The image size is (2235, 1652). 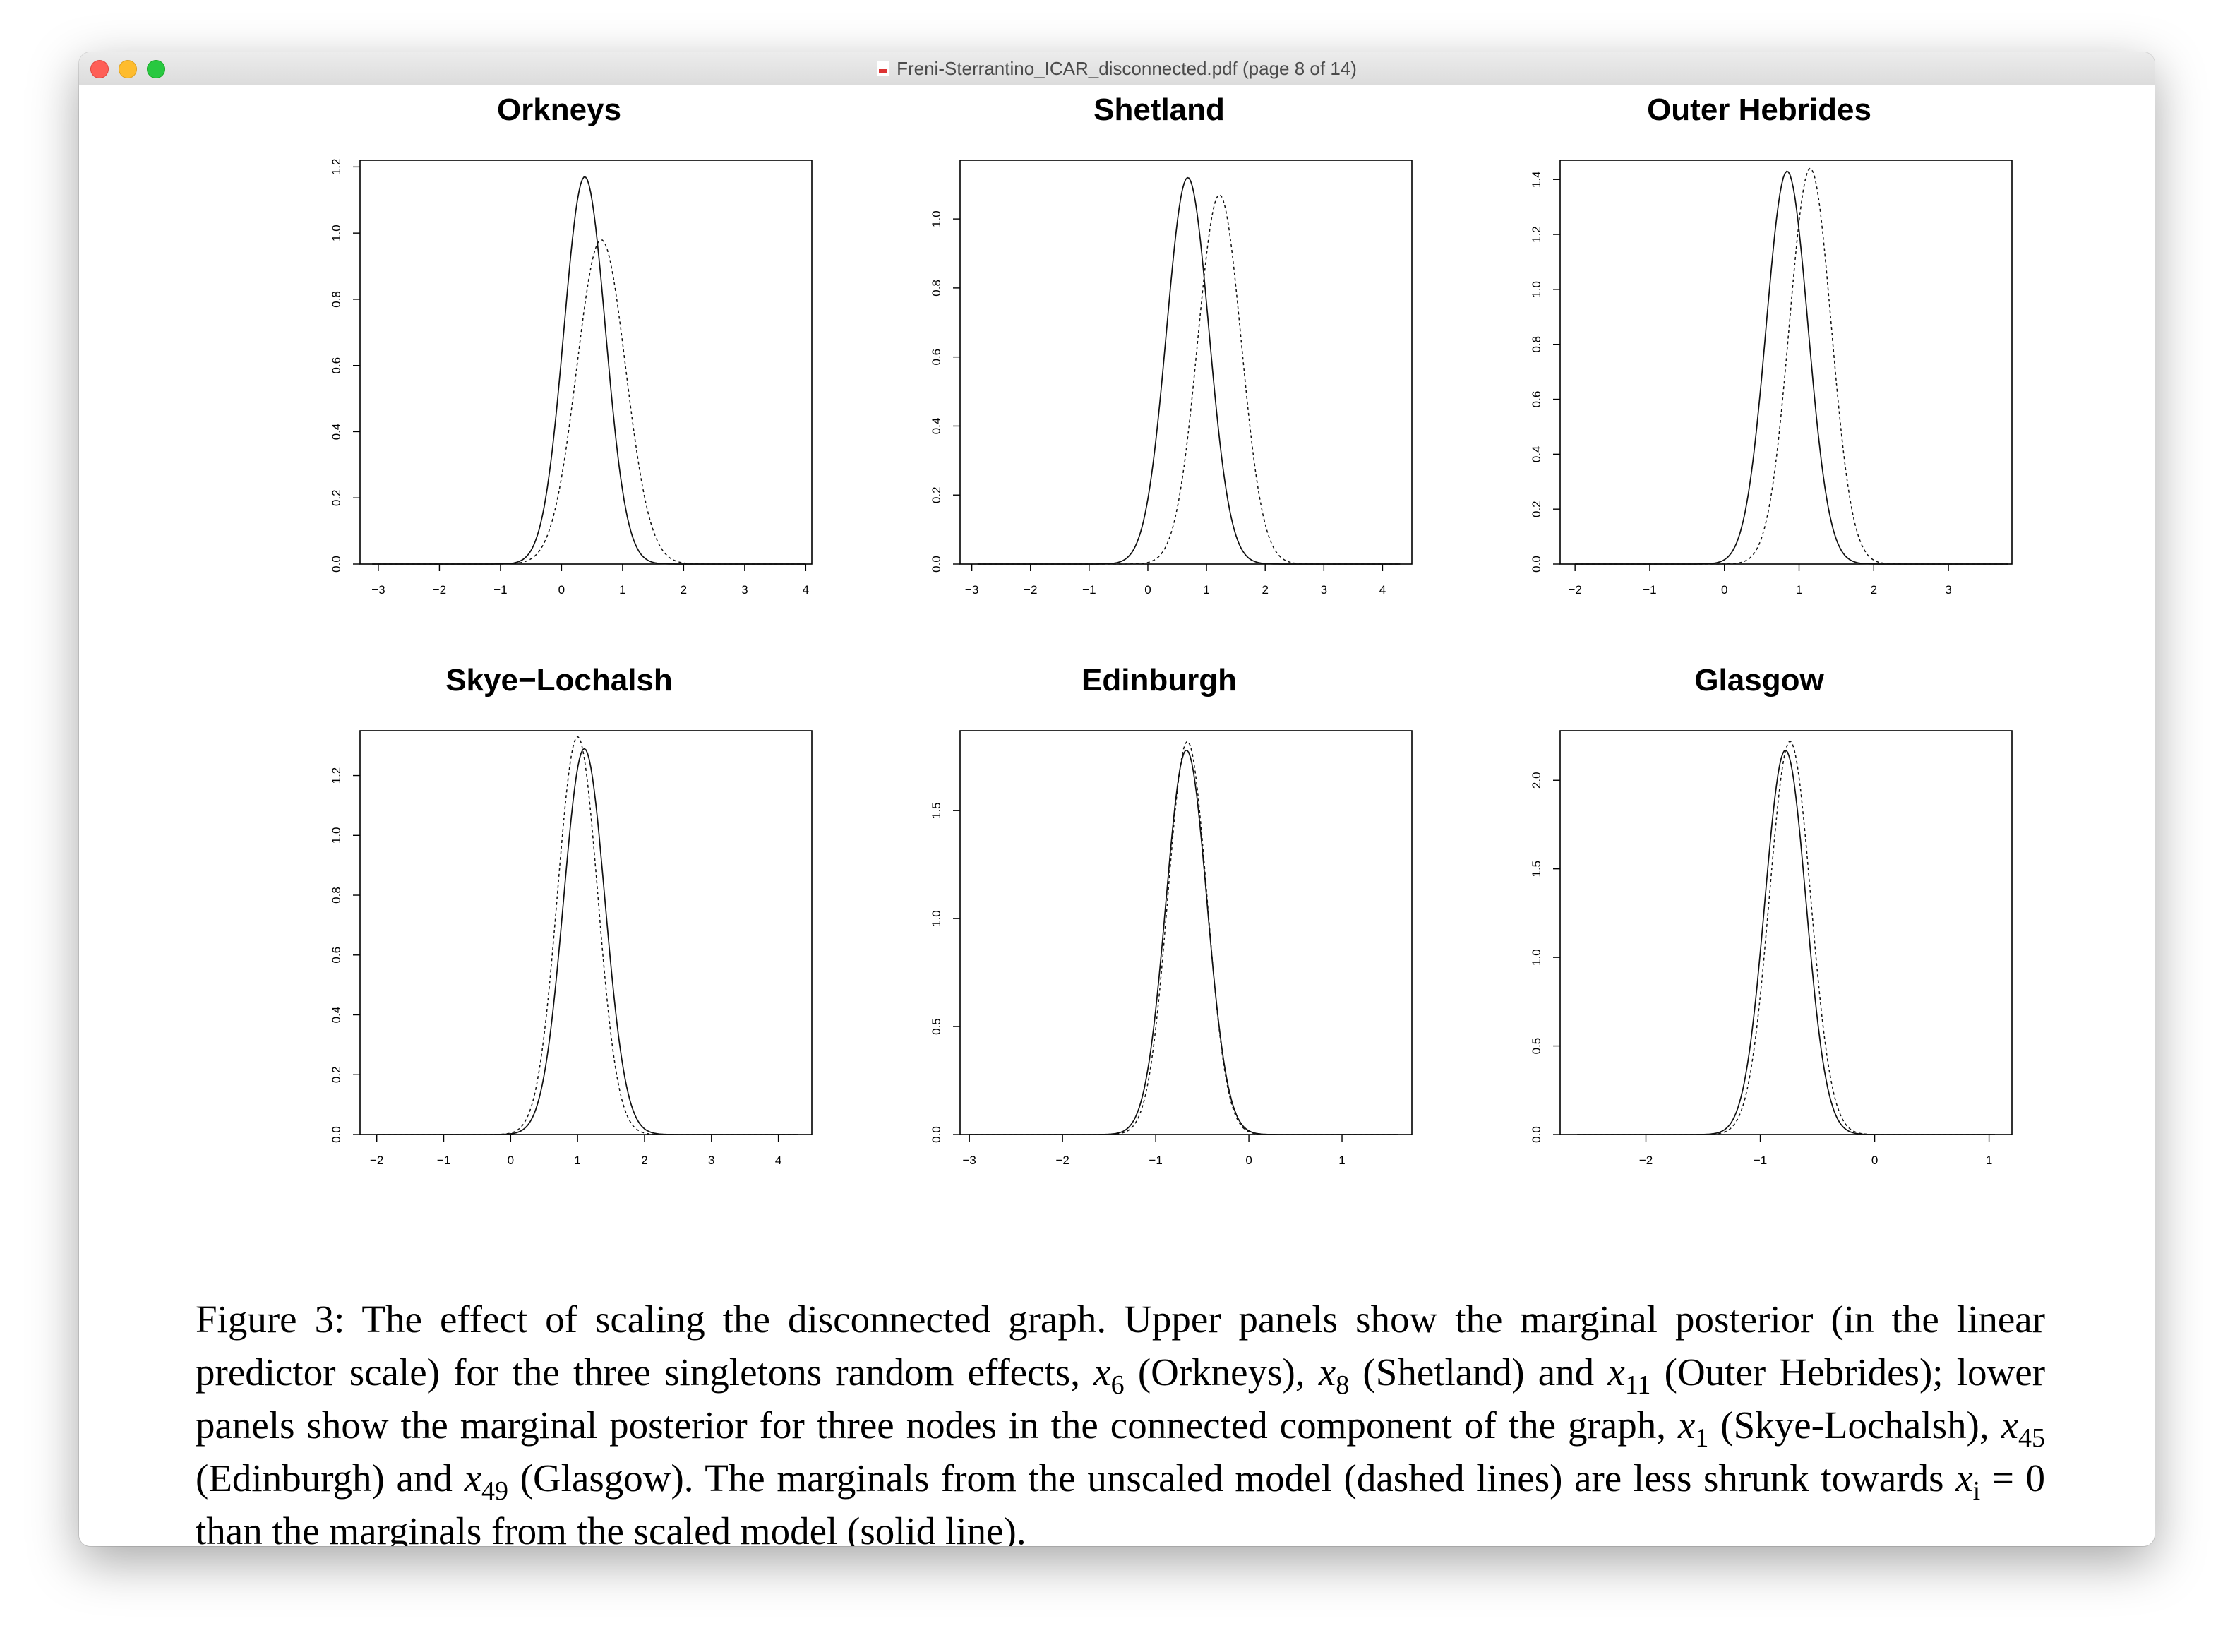 I want to click on math-sub: i, so click(x=1977, y=1491).